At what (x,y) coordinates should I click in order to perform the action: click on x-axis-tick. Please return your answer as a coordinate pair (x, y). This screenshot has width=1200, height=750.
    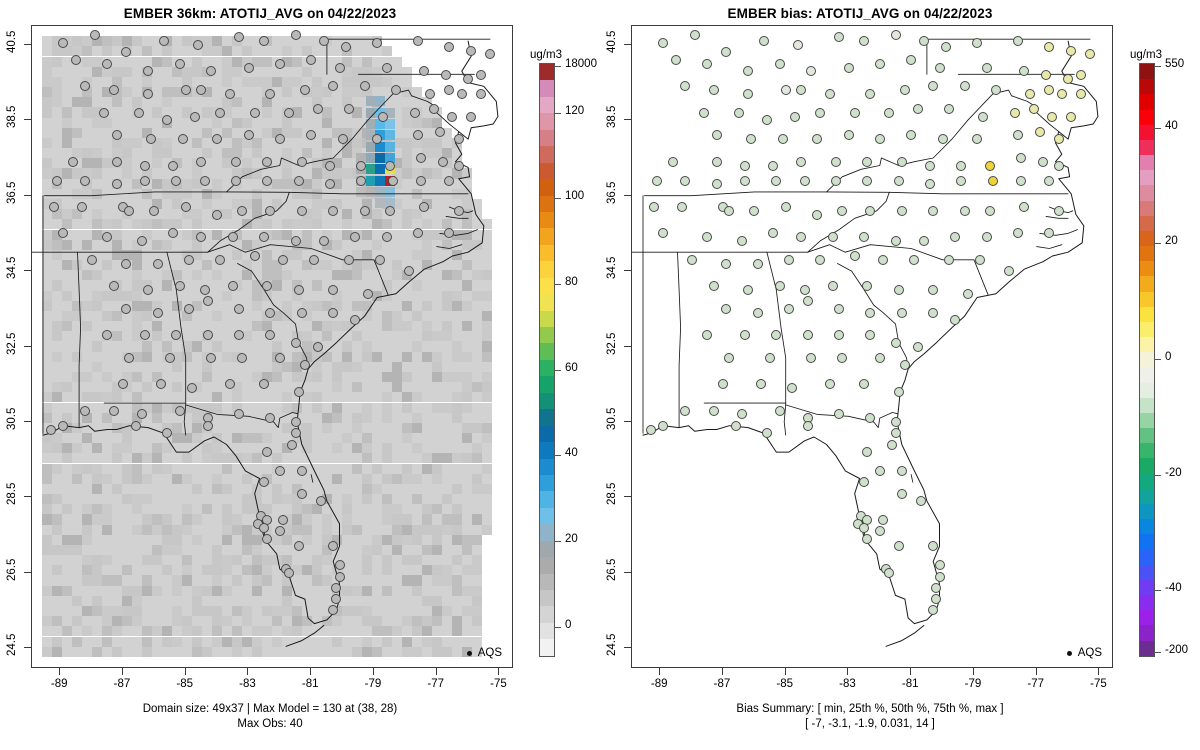
    Looking at the image, I should click on (248, 671).